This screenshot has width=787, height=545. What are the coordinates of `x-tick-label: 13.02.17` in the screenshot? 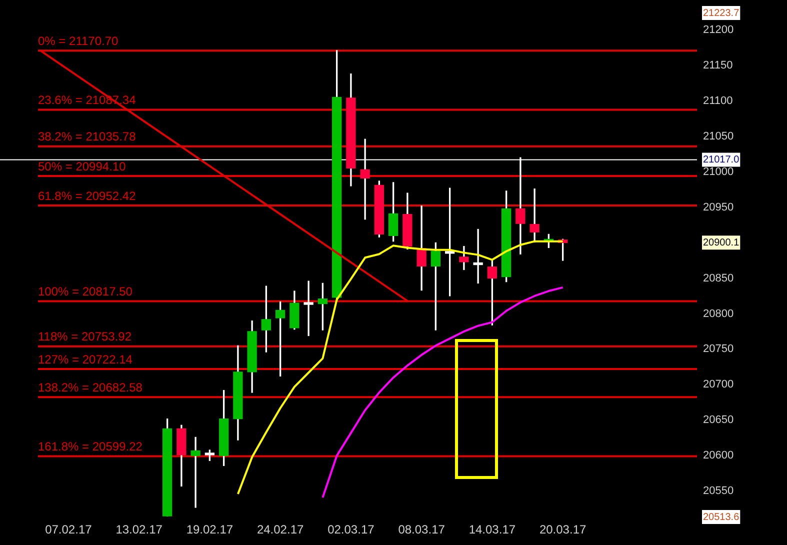 It's located at (139, 529).